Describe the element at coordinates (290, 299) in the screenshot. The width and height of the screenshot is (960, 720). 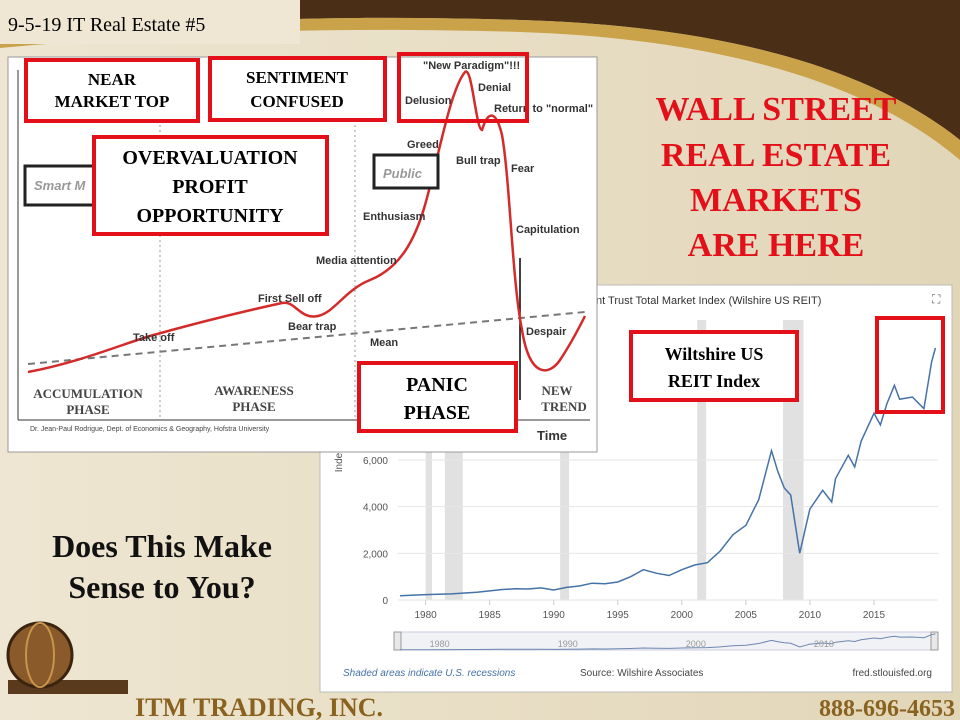
I see `stage-label: First Sell off` at that location.